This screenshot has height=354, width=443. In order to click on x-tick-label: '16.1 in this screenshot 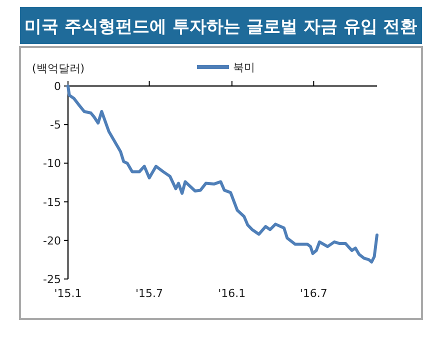, I will do `click(232, 293)`.